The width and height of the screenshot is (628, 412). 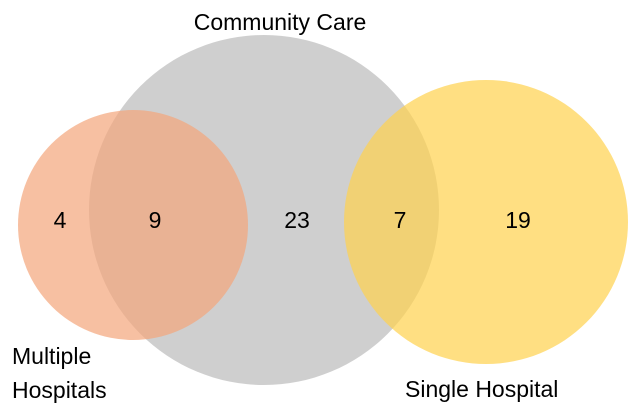 What do you see at coordinates (60, 220) in the screenshot?
I see `region-count: 4` at bounding box center [60, 220].